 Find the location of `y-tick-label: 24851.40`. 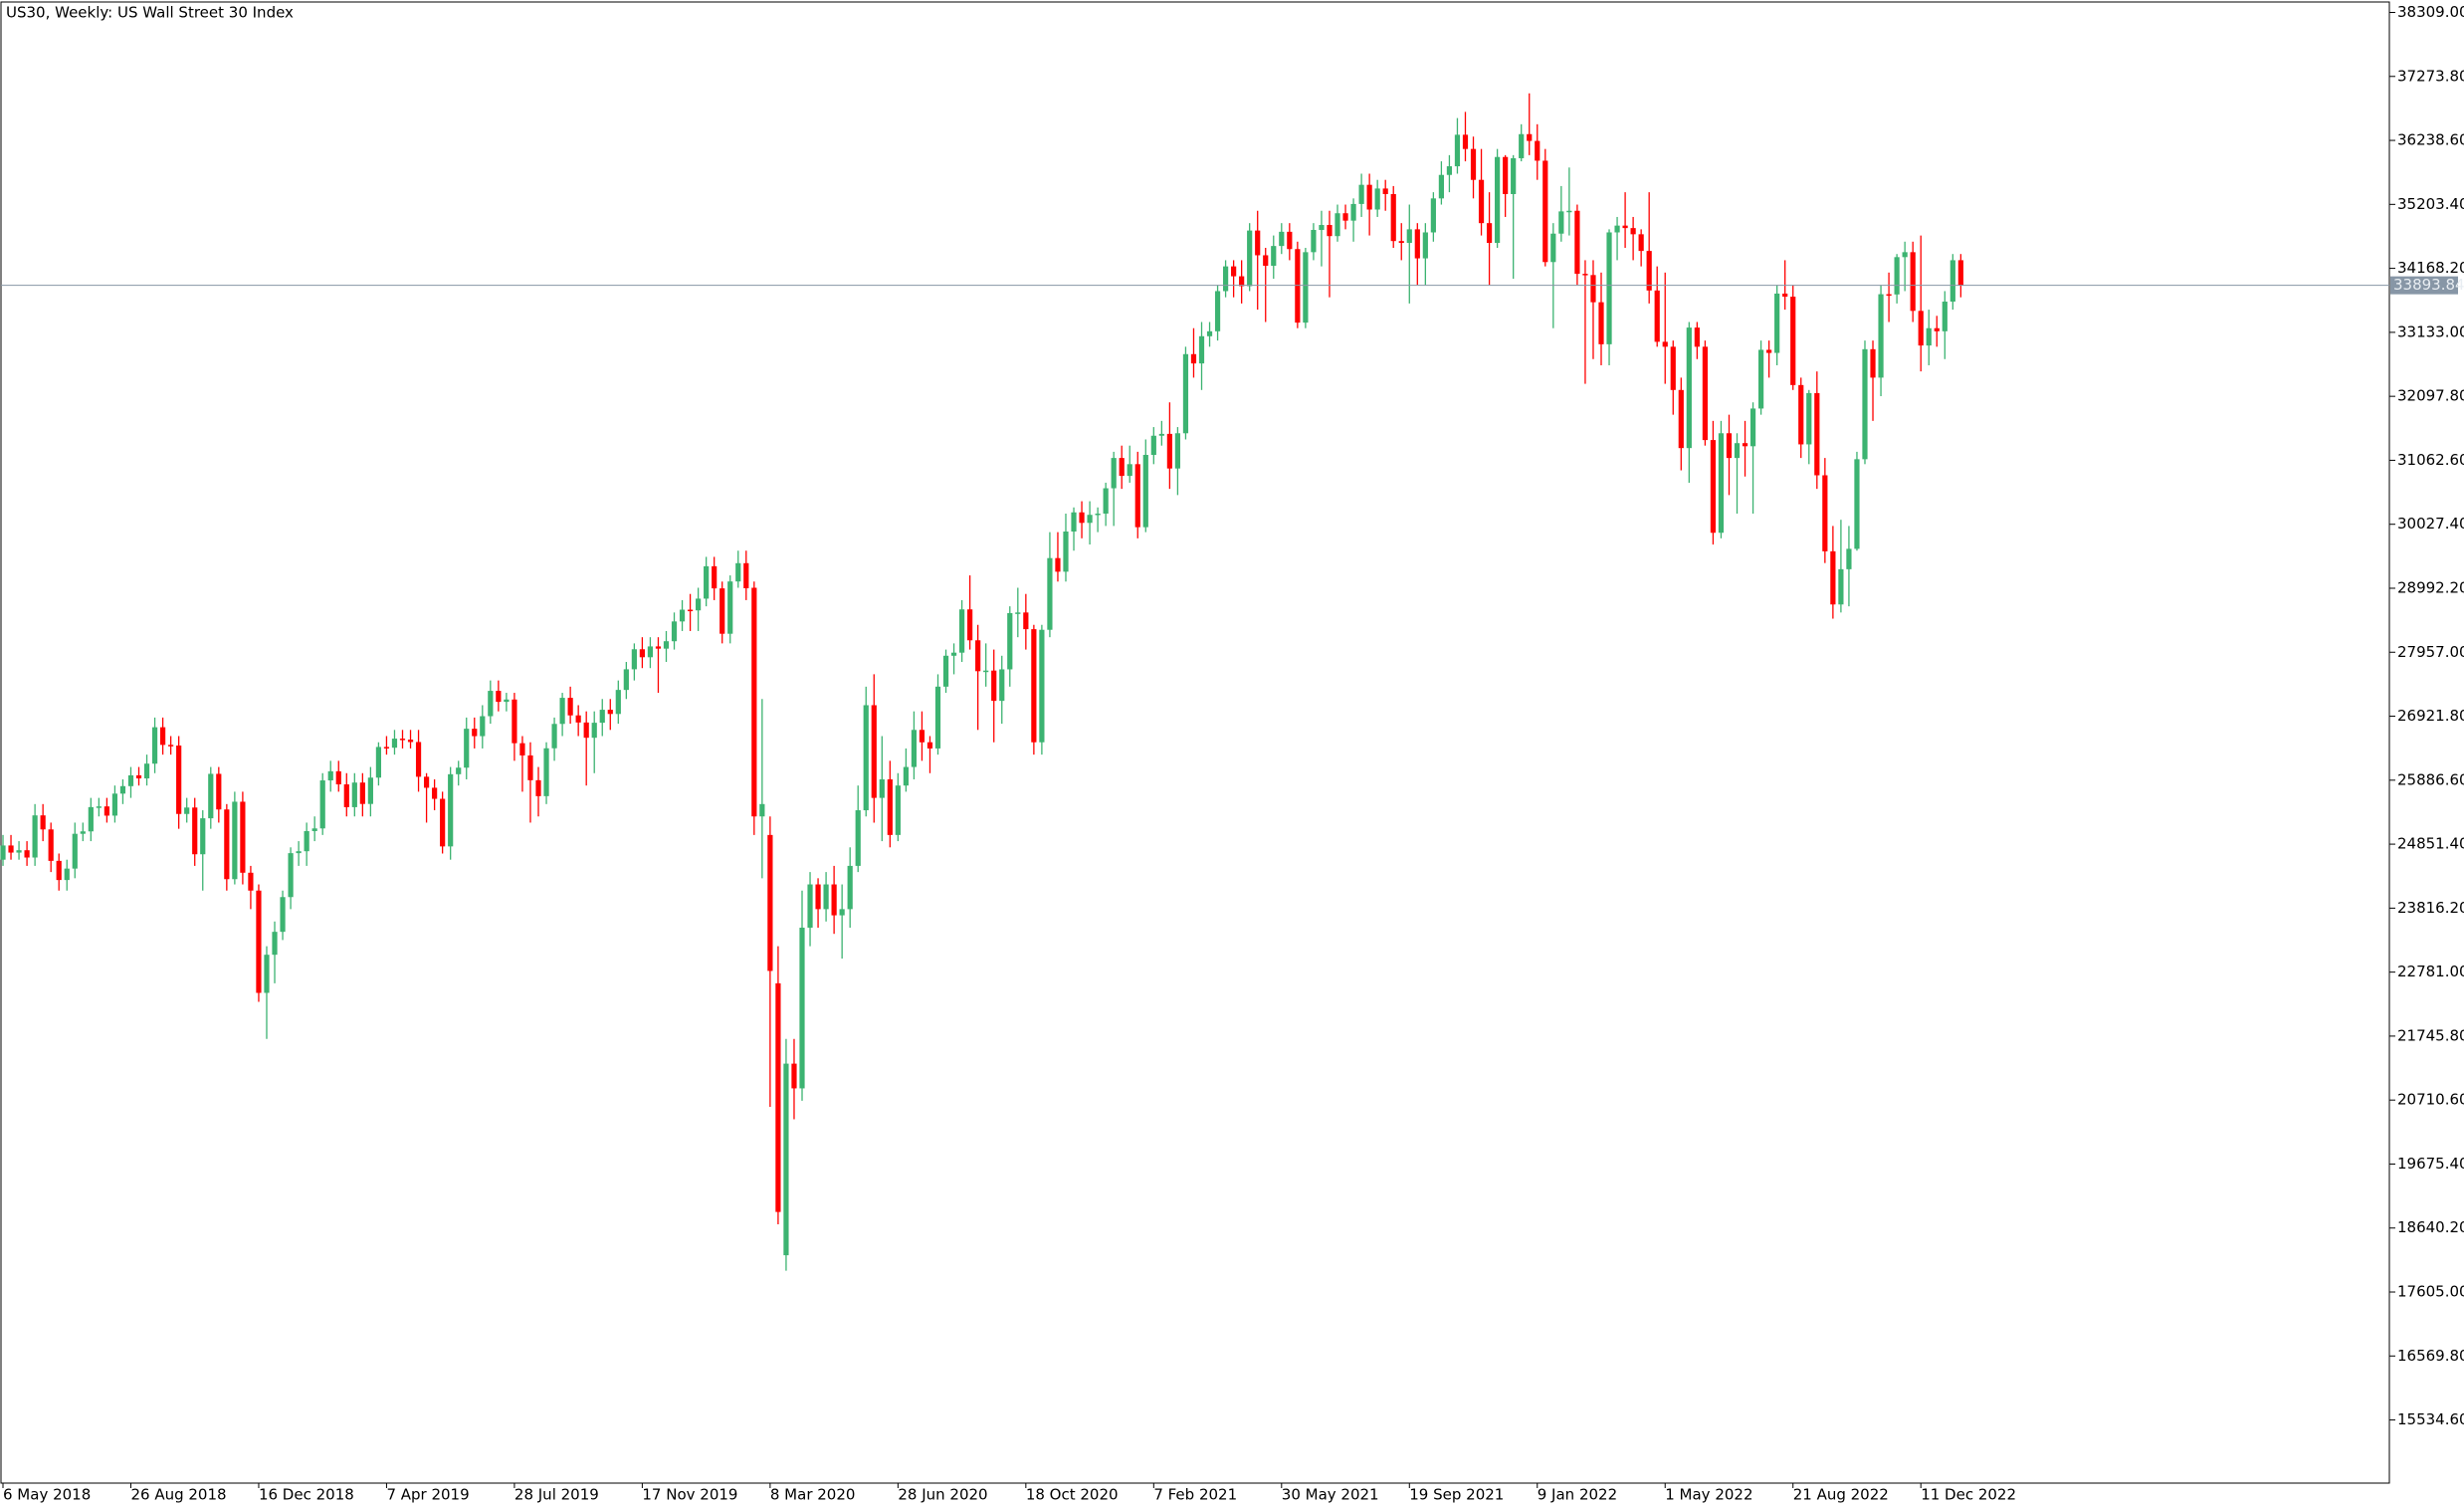

y-tick-label: 24851.40 is located at coordinates (2430, 844).